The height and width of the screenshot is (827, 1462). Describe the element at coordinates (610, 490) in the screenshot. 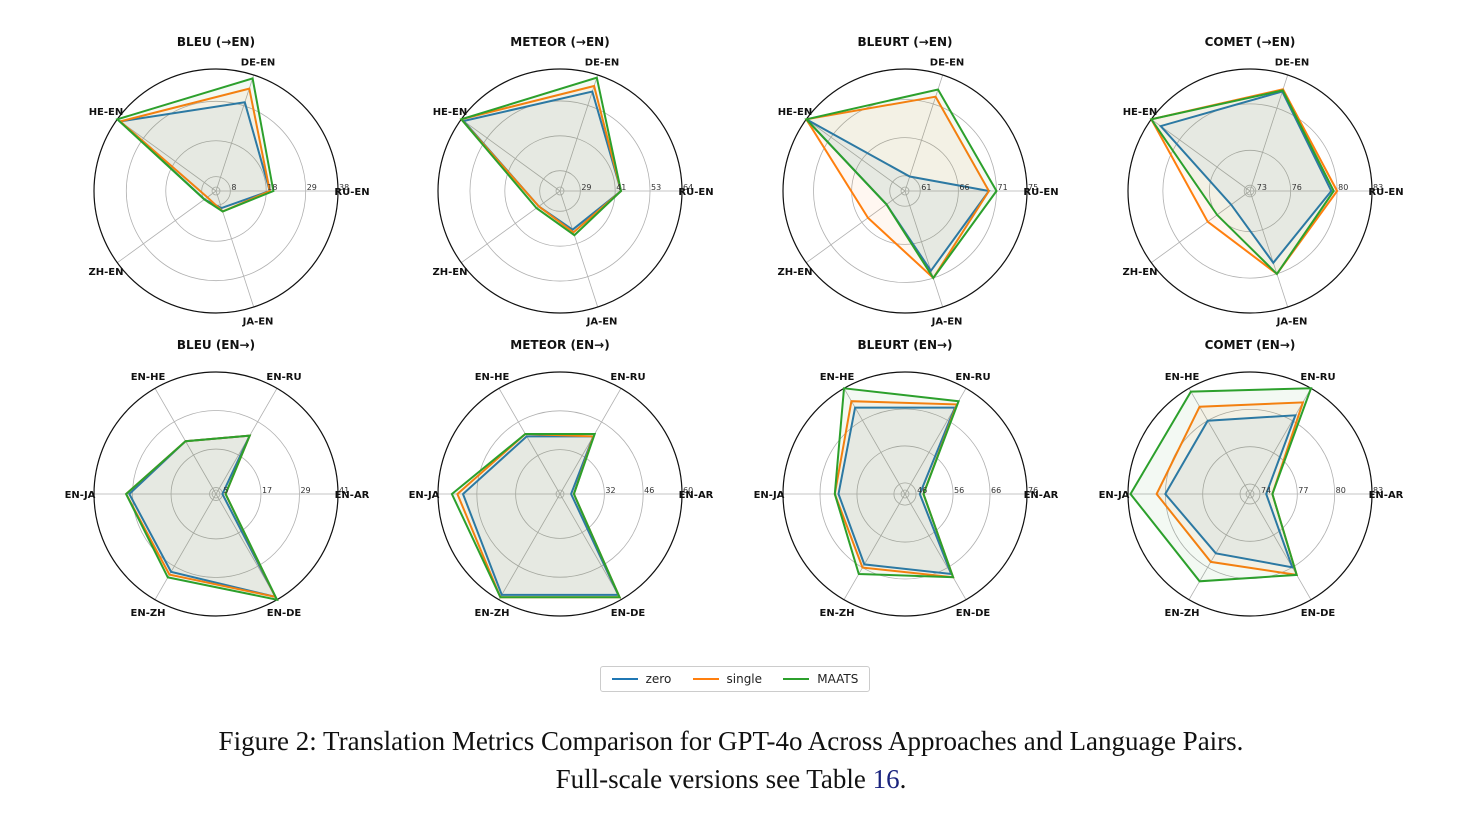

I see `tick-label: 32` at that location.